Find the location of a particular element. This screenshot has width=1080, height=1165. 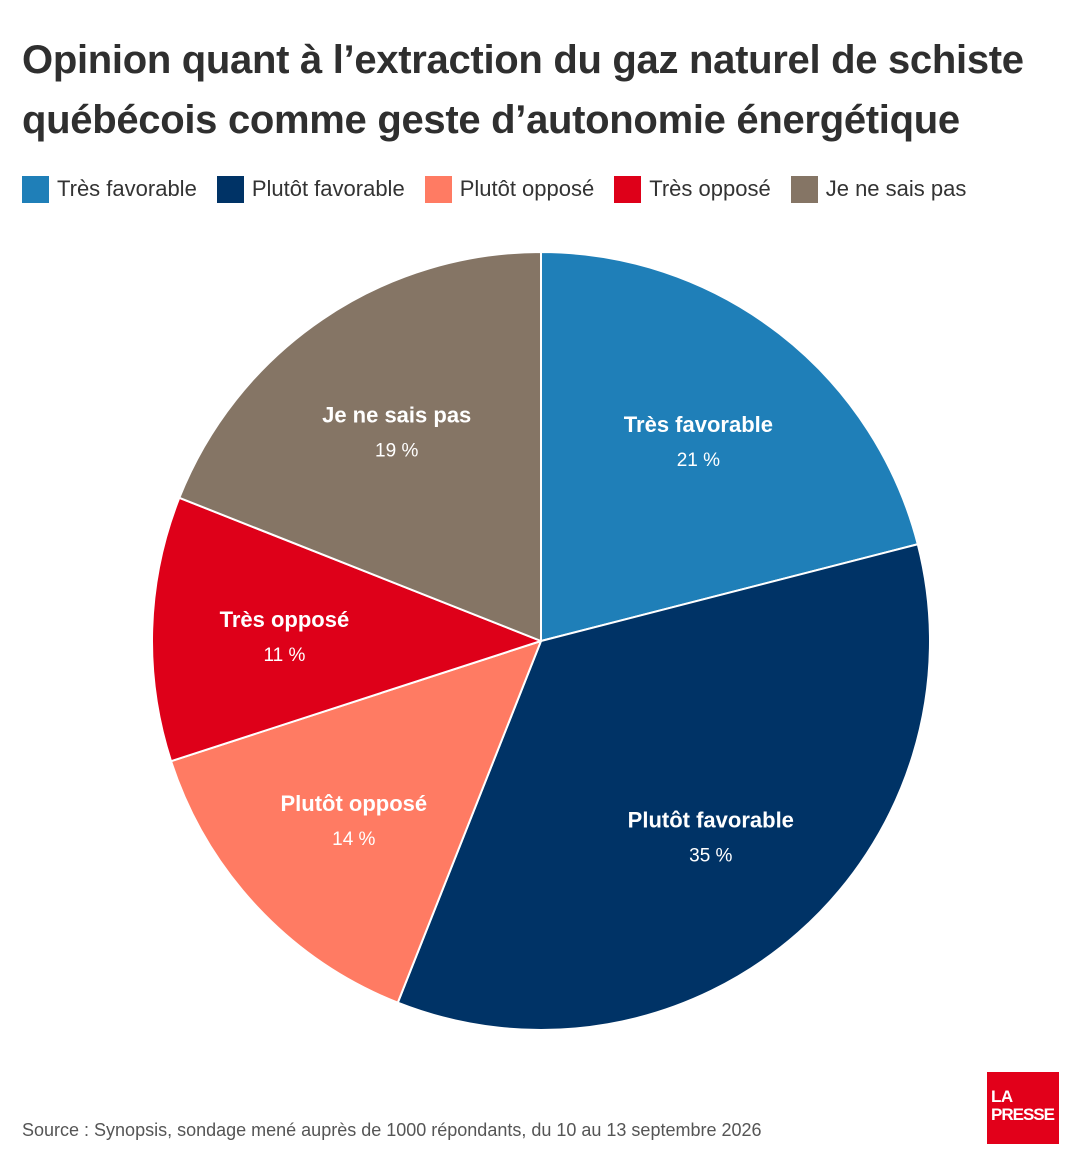

slice-label-plutot-favorable: Plutôt favorable is located at coordinates (711, 820).